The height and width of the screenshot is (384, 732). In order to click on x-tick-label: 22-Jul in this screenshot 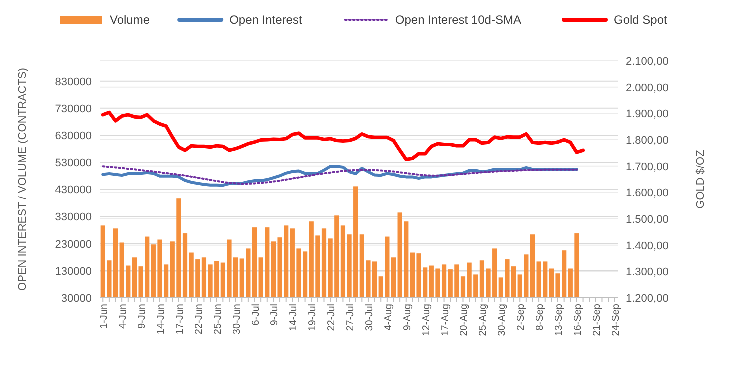, I will do `click(332, 318)`.